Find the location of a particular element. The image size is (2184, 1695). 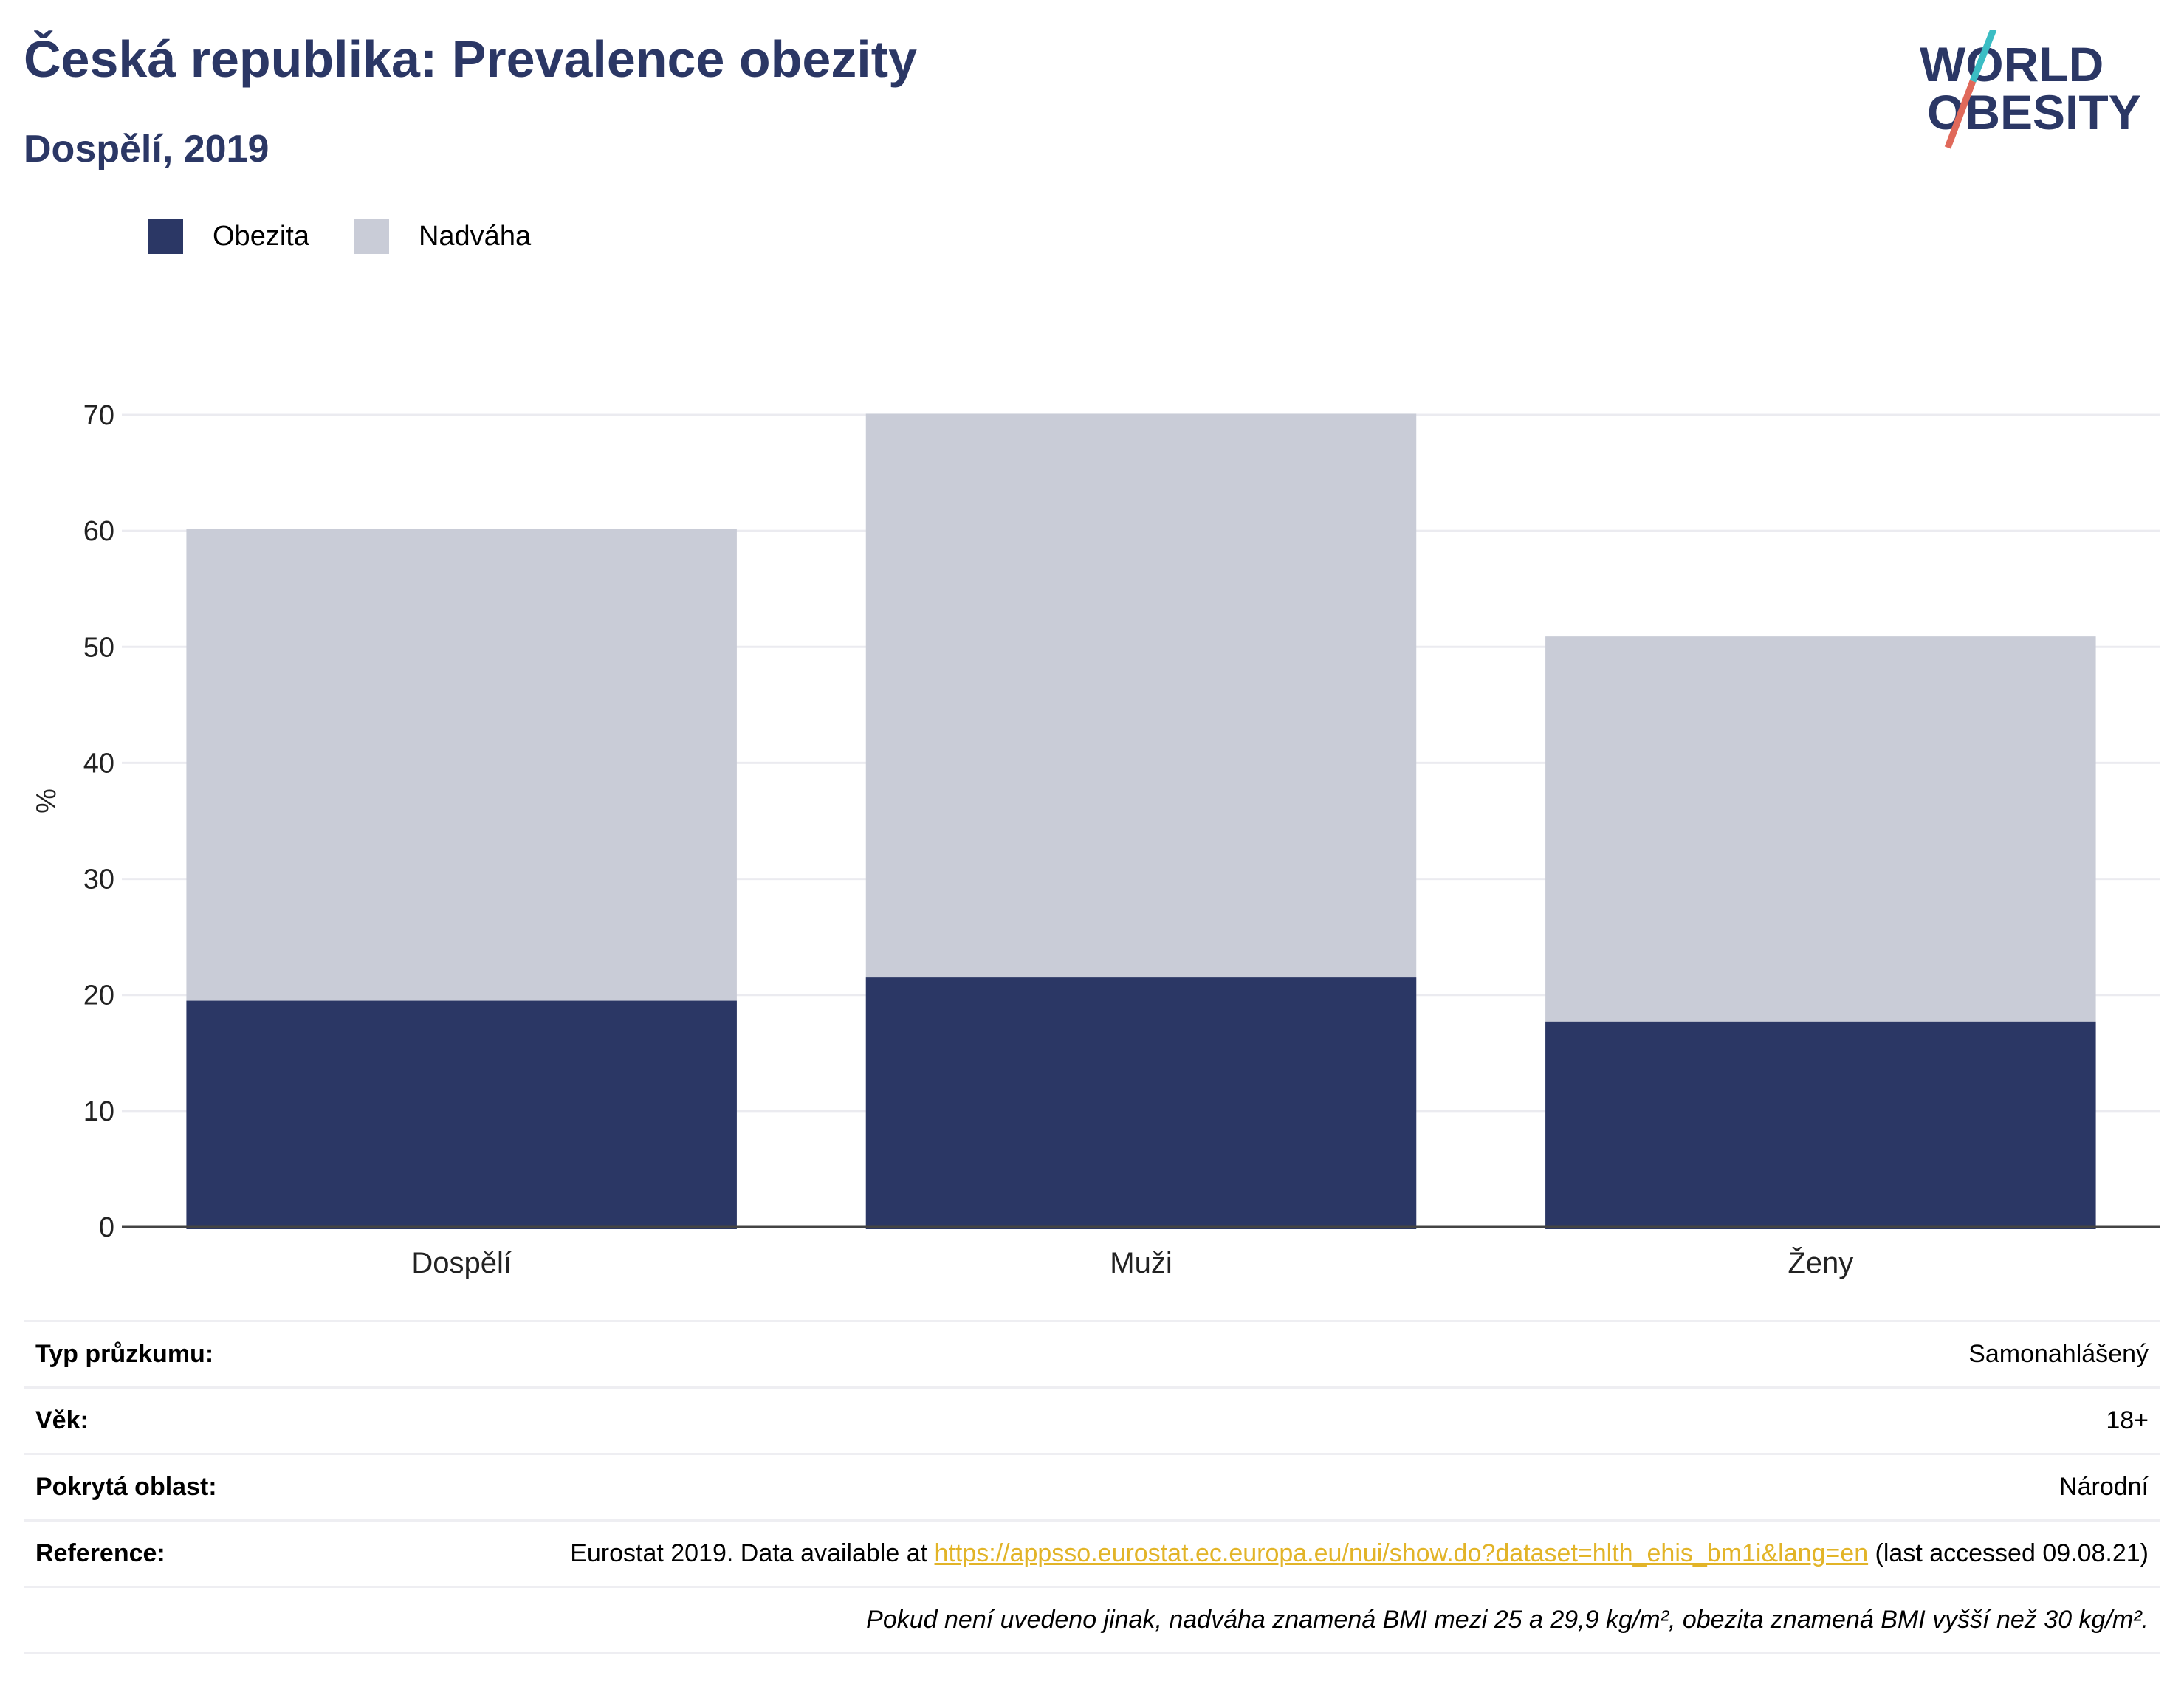

y-tick-label: 70 is located at coordinates (99, 416).